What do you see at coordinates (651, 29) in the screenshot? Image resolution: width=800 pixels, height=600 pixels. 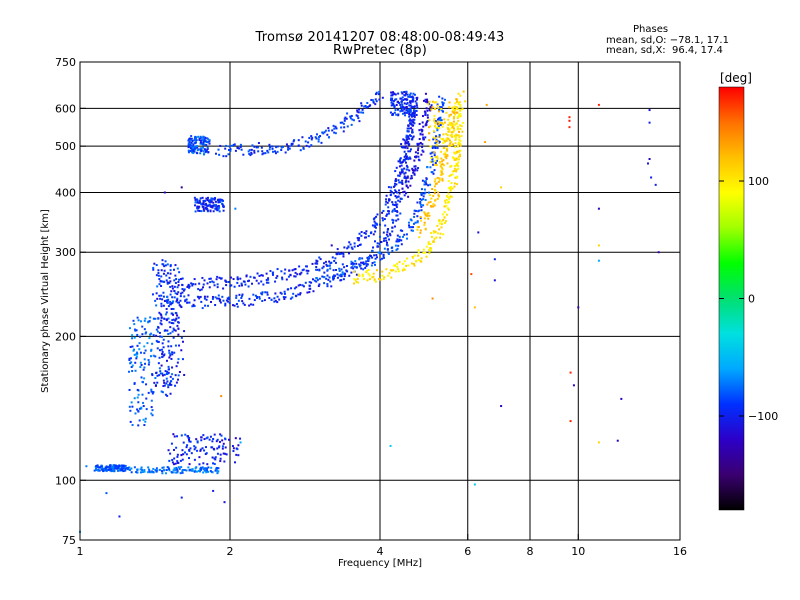 I see `phase-stats-heading: Phases` at bounding box center [651, 29].